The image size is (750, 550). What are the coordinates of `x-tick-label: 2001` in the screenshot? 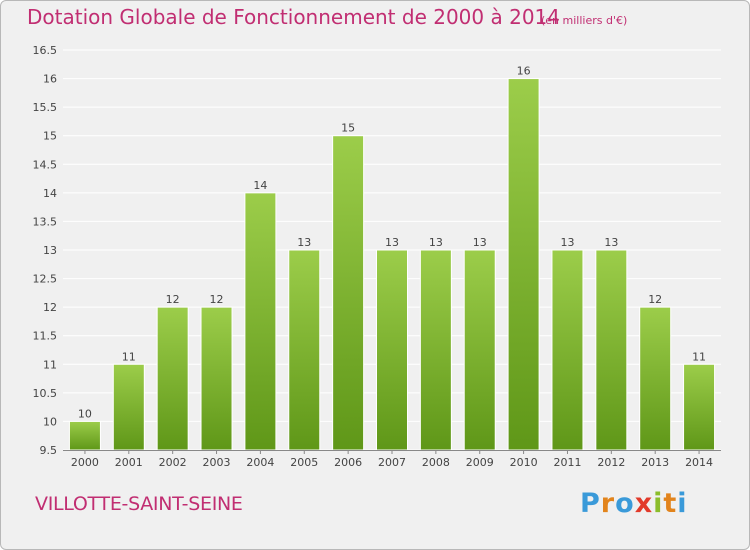 It's located at (129, 462).